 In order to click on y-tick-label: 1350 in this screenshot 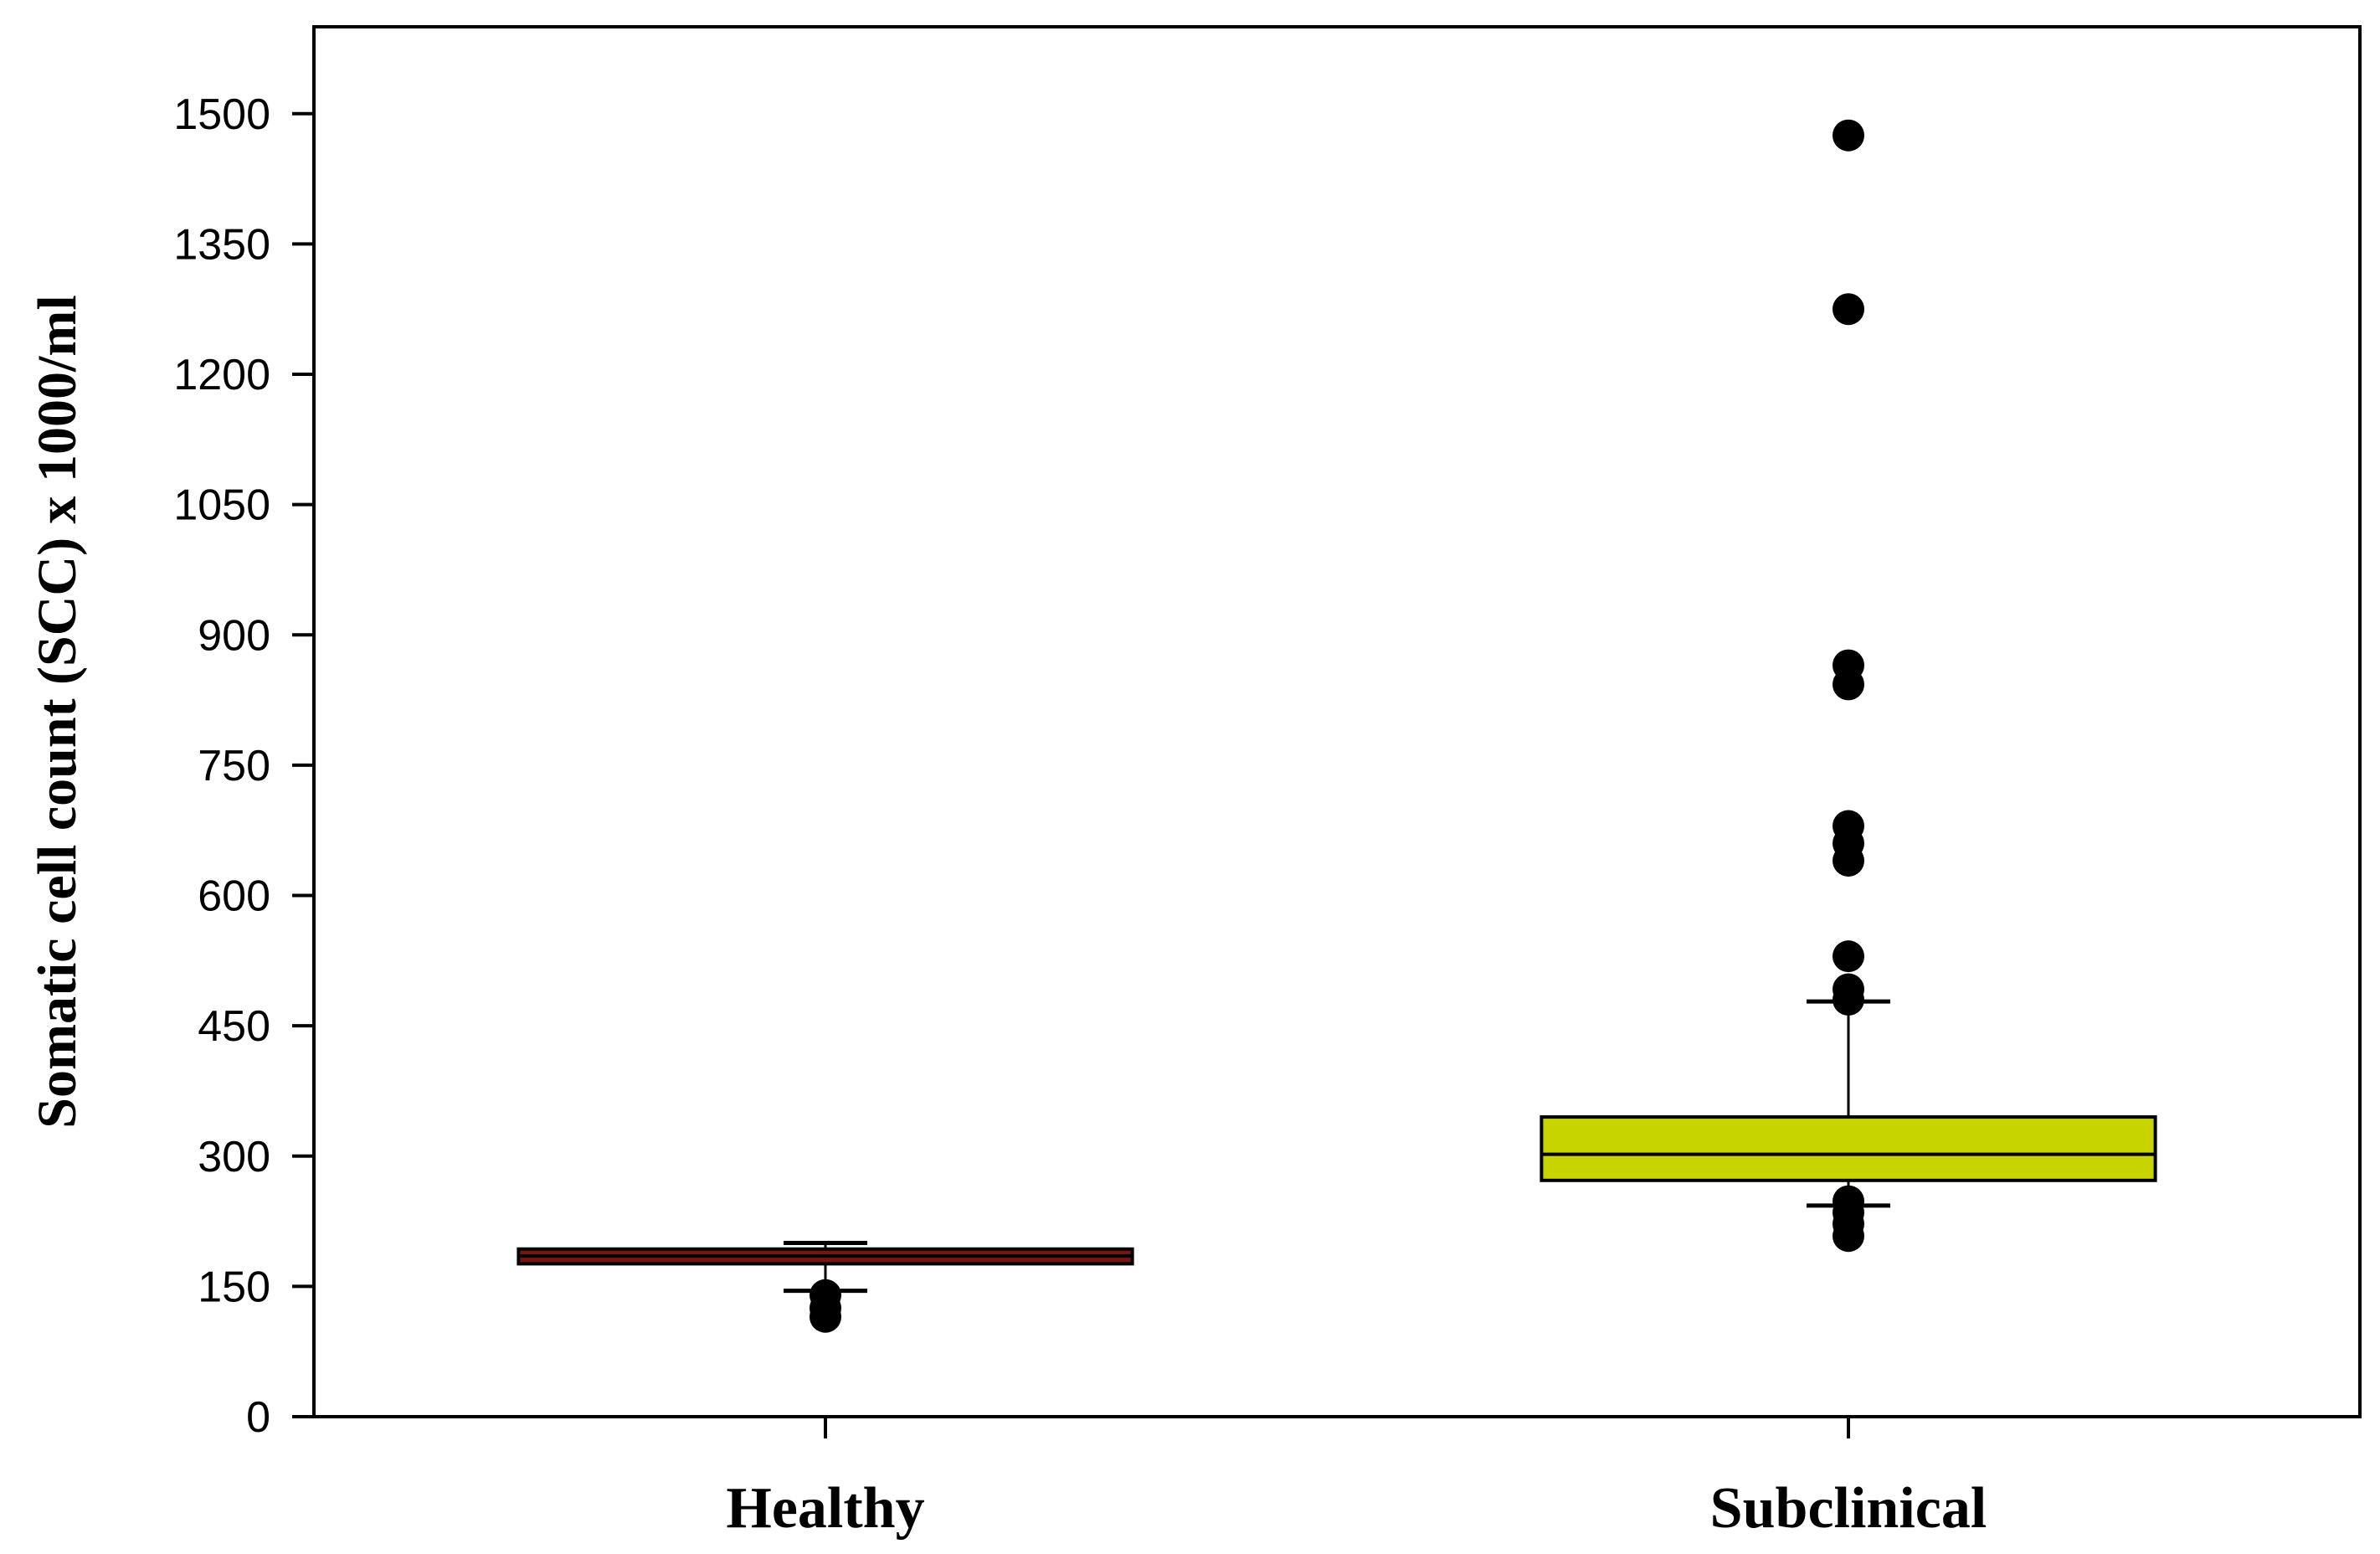, I will do `click(221, 244)`.